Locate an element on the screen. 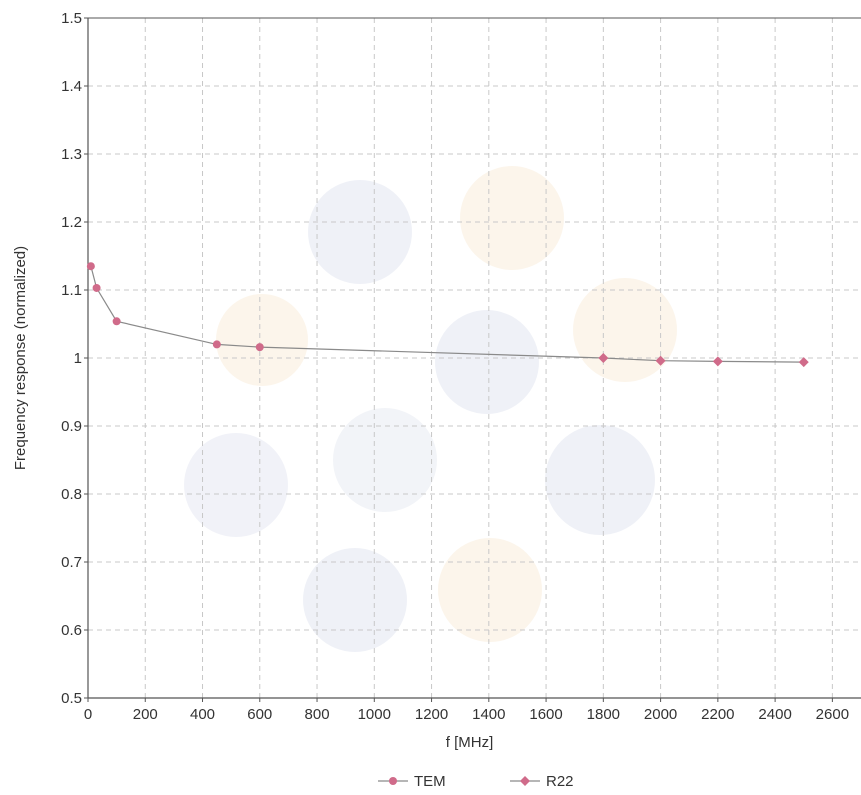  x-tick-label: 1200 is located at coordinates (431, 714).